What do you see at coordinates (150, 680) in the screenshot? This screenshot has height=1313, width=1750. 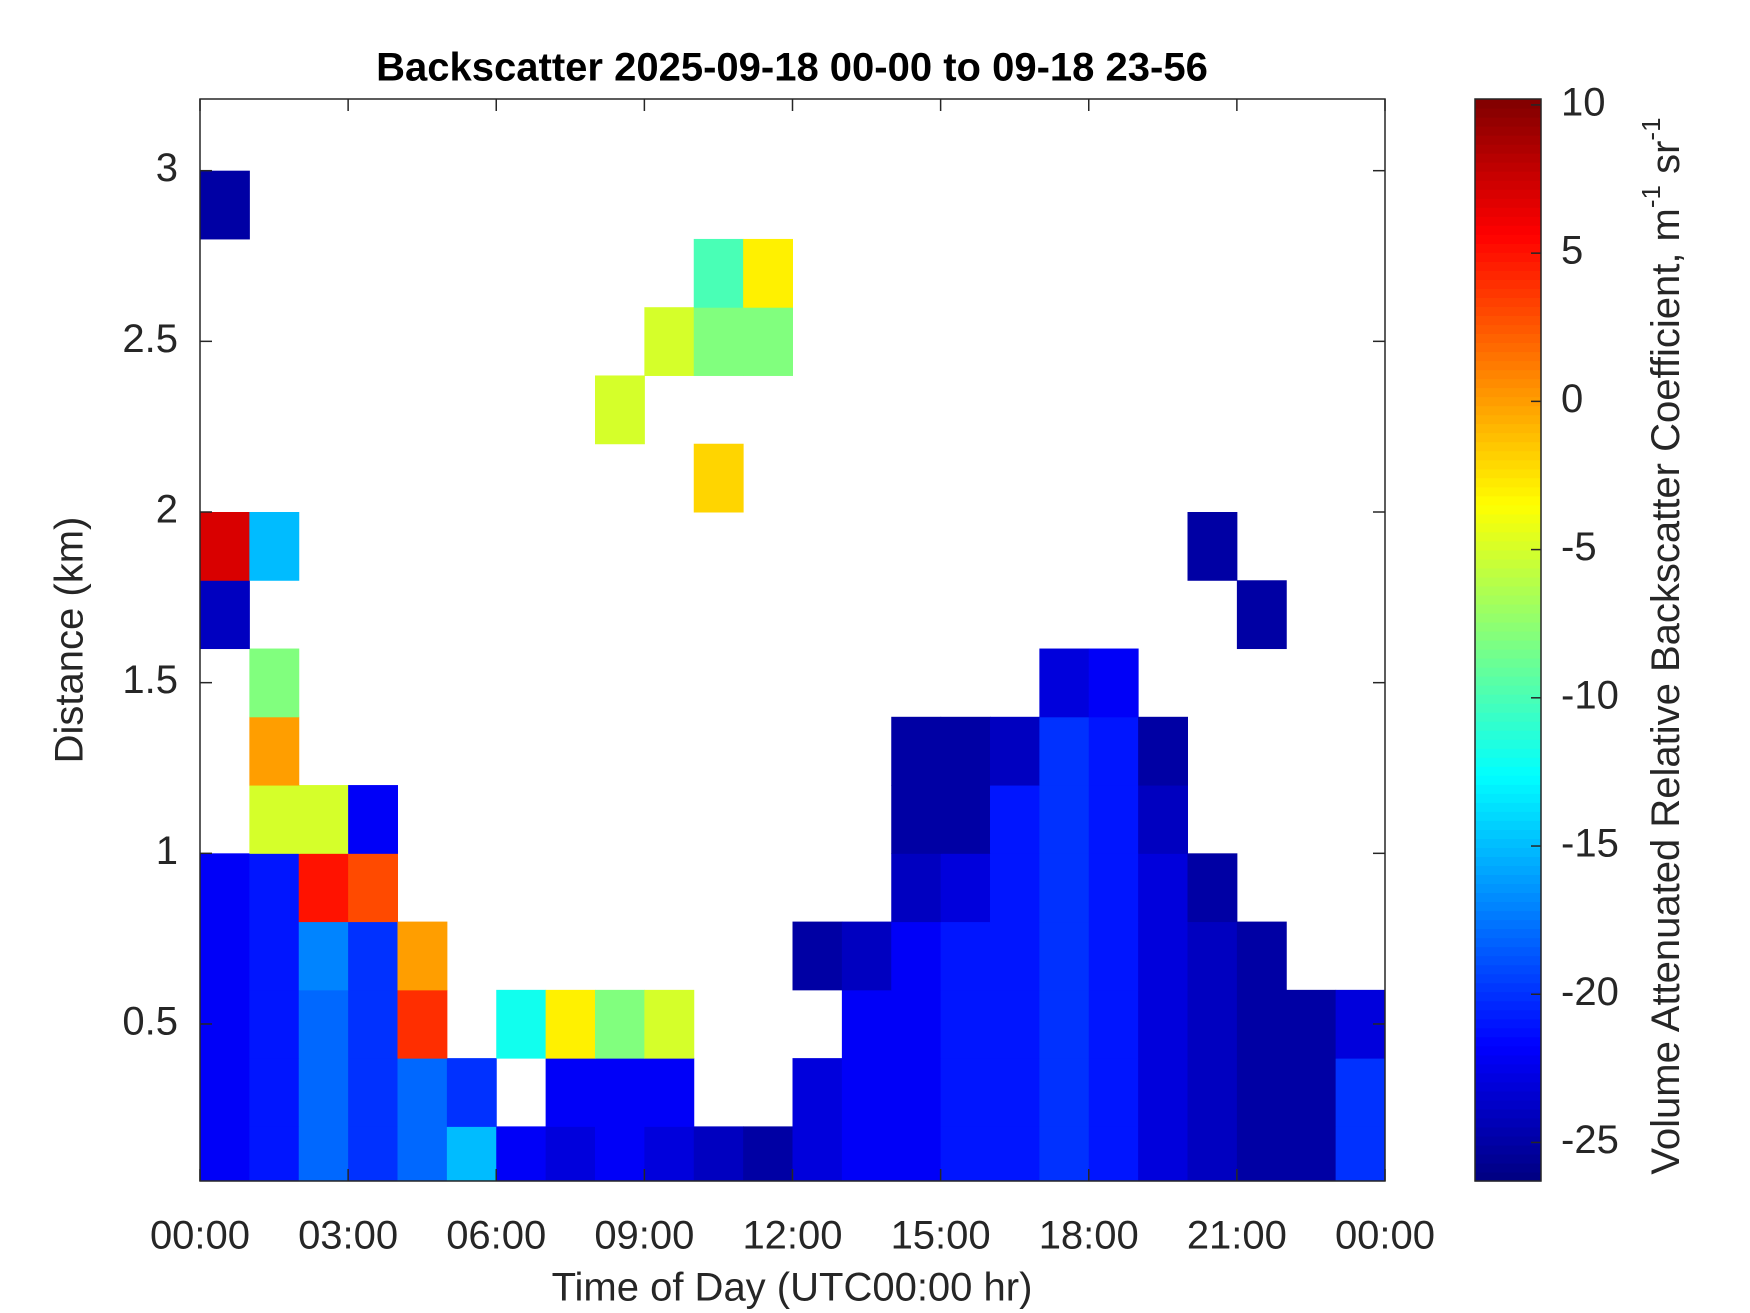 I see `y-tick-label: 1.5` at bounding box center [150, 680].